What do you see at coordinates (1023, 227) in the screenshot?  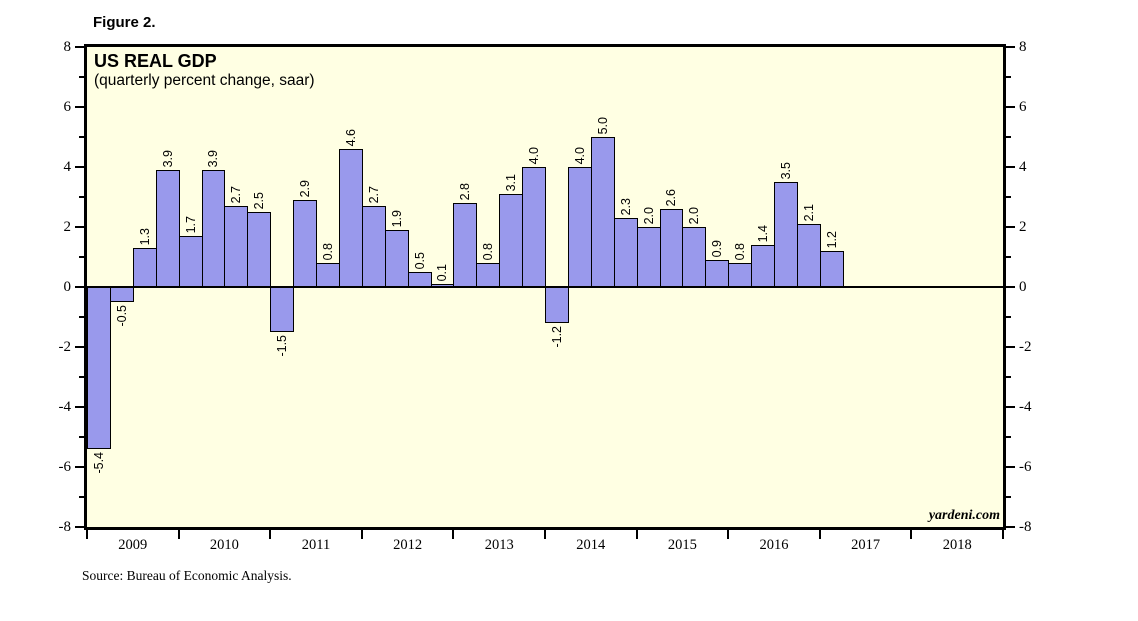 I see `y-axis-label-right: 2` at bounding box center [1023, 227].